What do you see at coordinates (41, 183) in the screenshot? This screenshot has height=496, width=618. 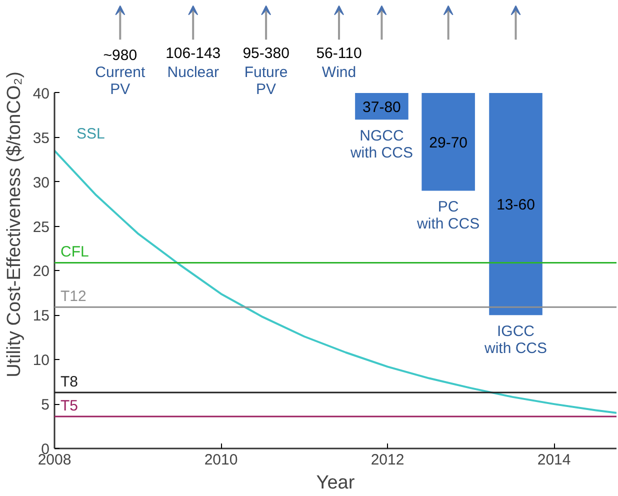 I see `y-tick-label: 30` at bounding box center [41, 183].